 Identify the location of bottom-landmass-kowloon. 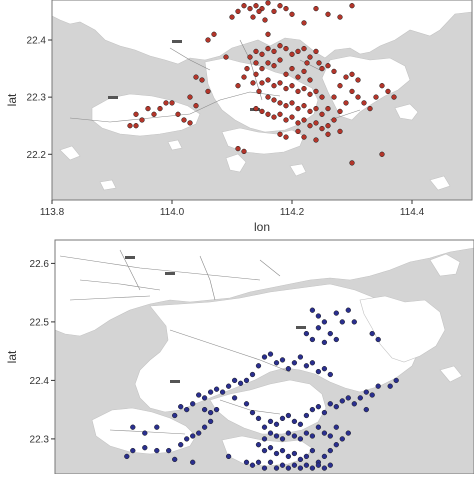
(268, 407).